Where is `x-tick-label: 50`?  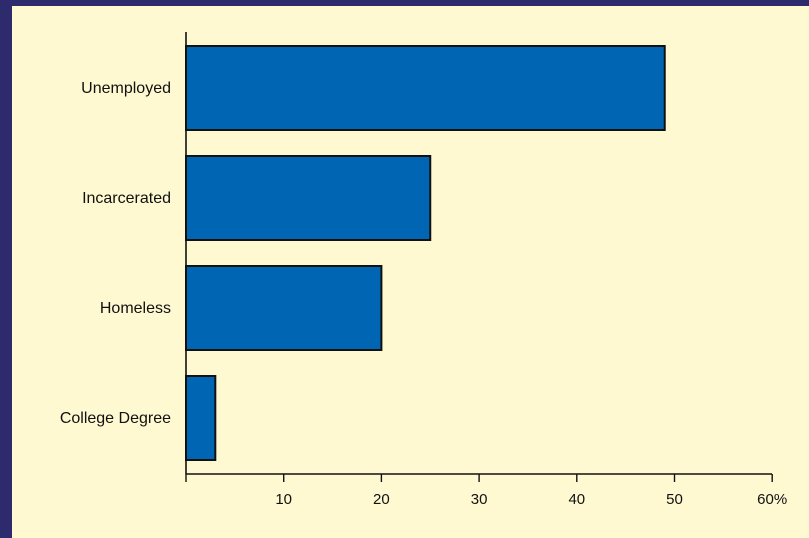
x-tick-label: 50 is located at coordinates (674, 499).